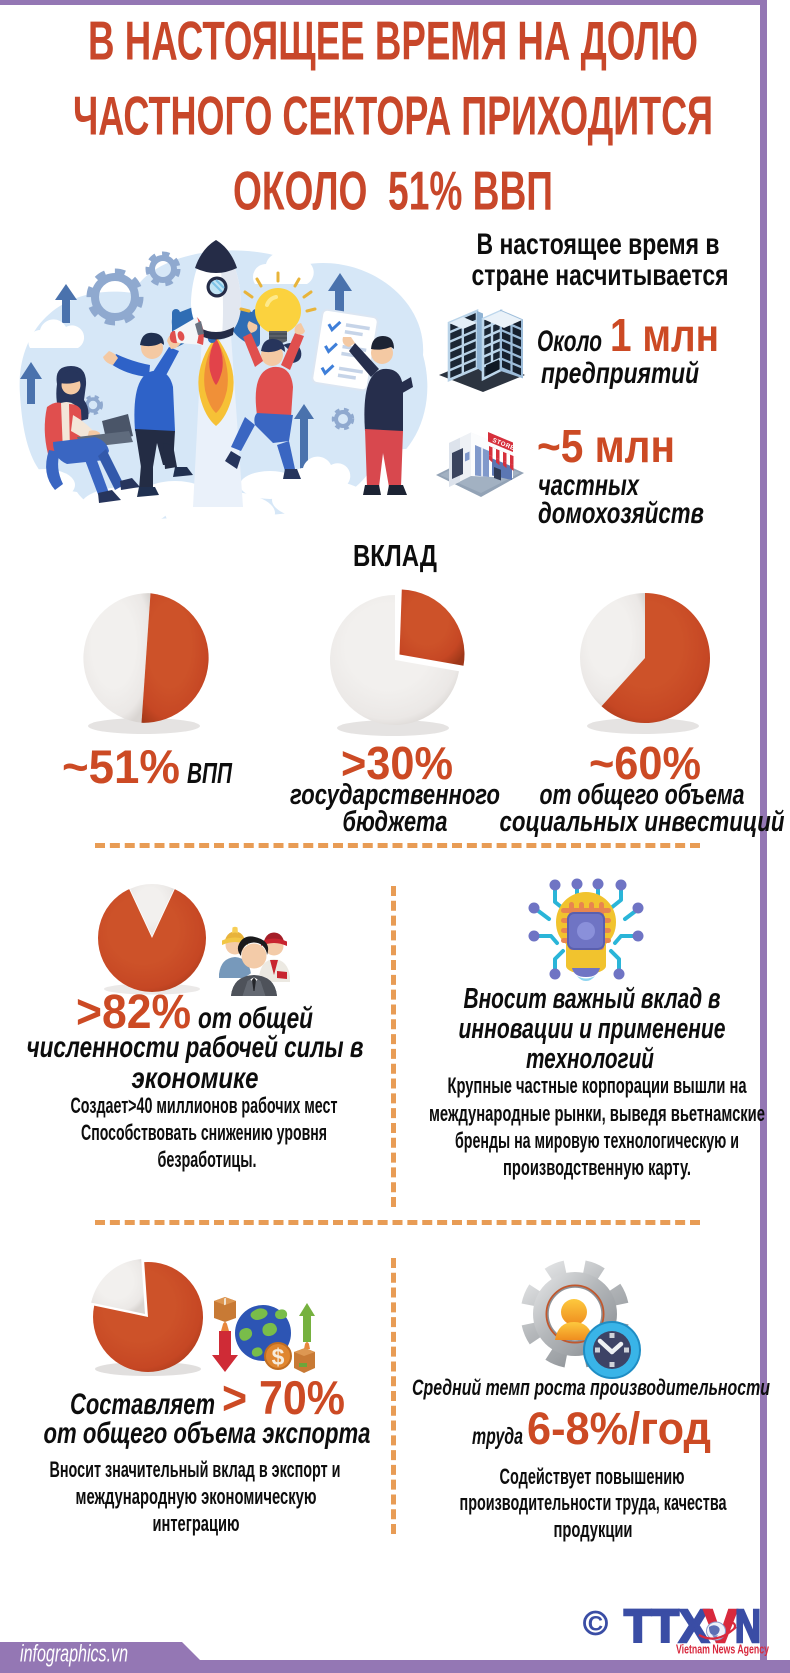  What do you see at coordinates (283, 1397) in the screenshot?
I see `svg-text: > 70%` at bounding box center [283, 1397].